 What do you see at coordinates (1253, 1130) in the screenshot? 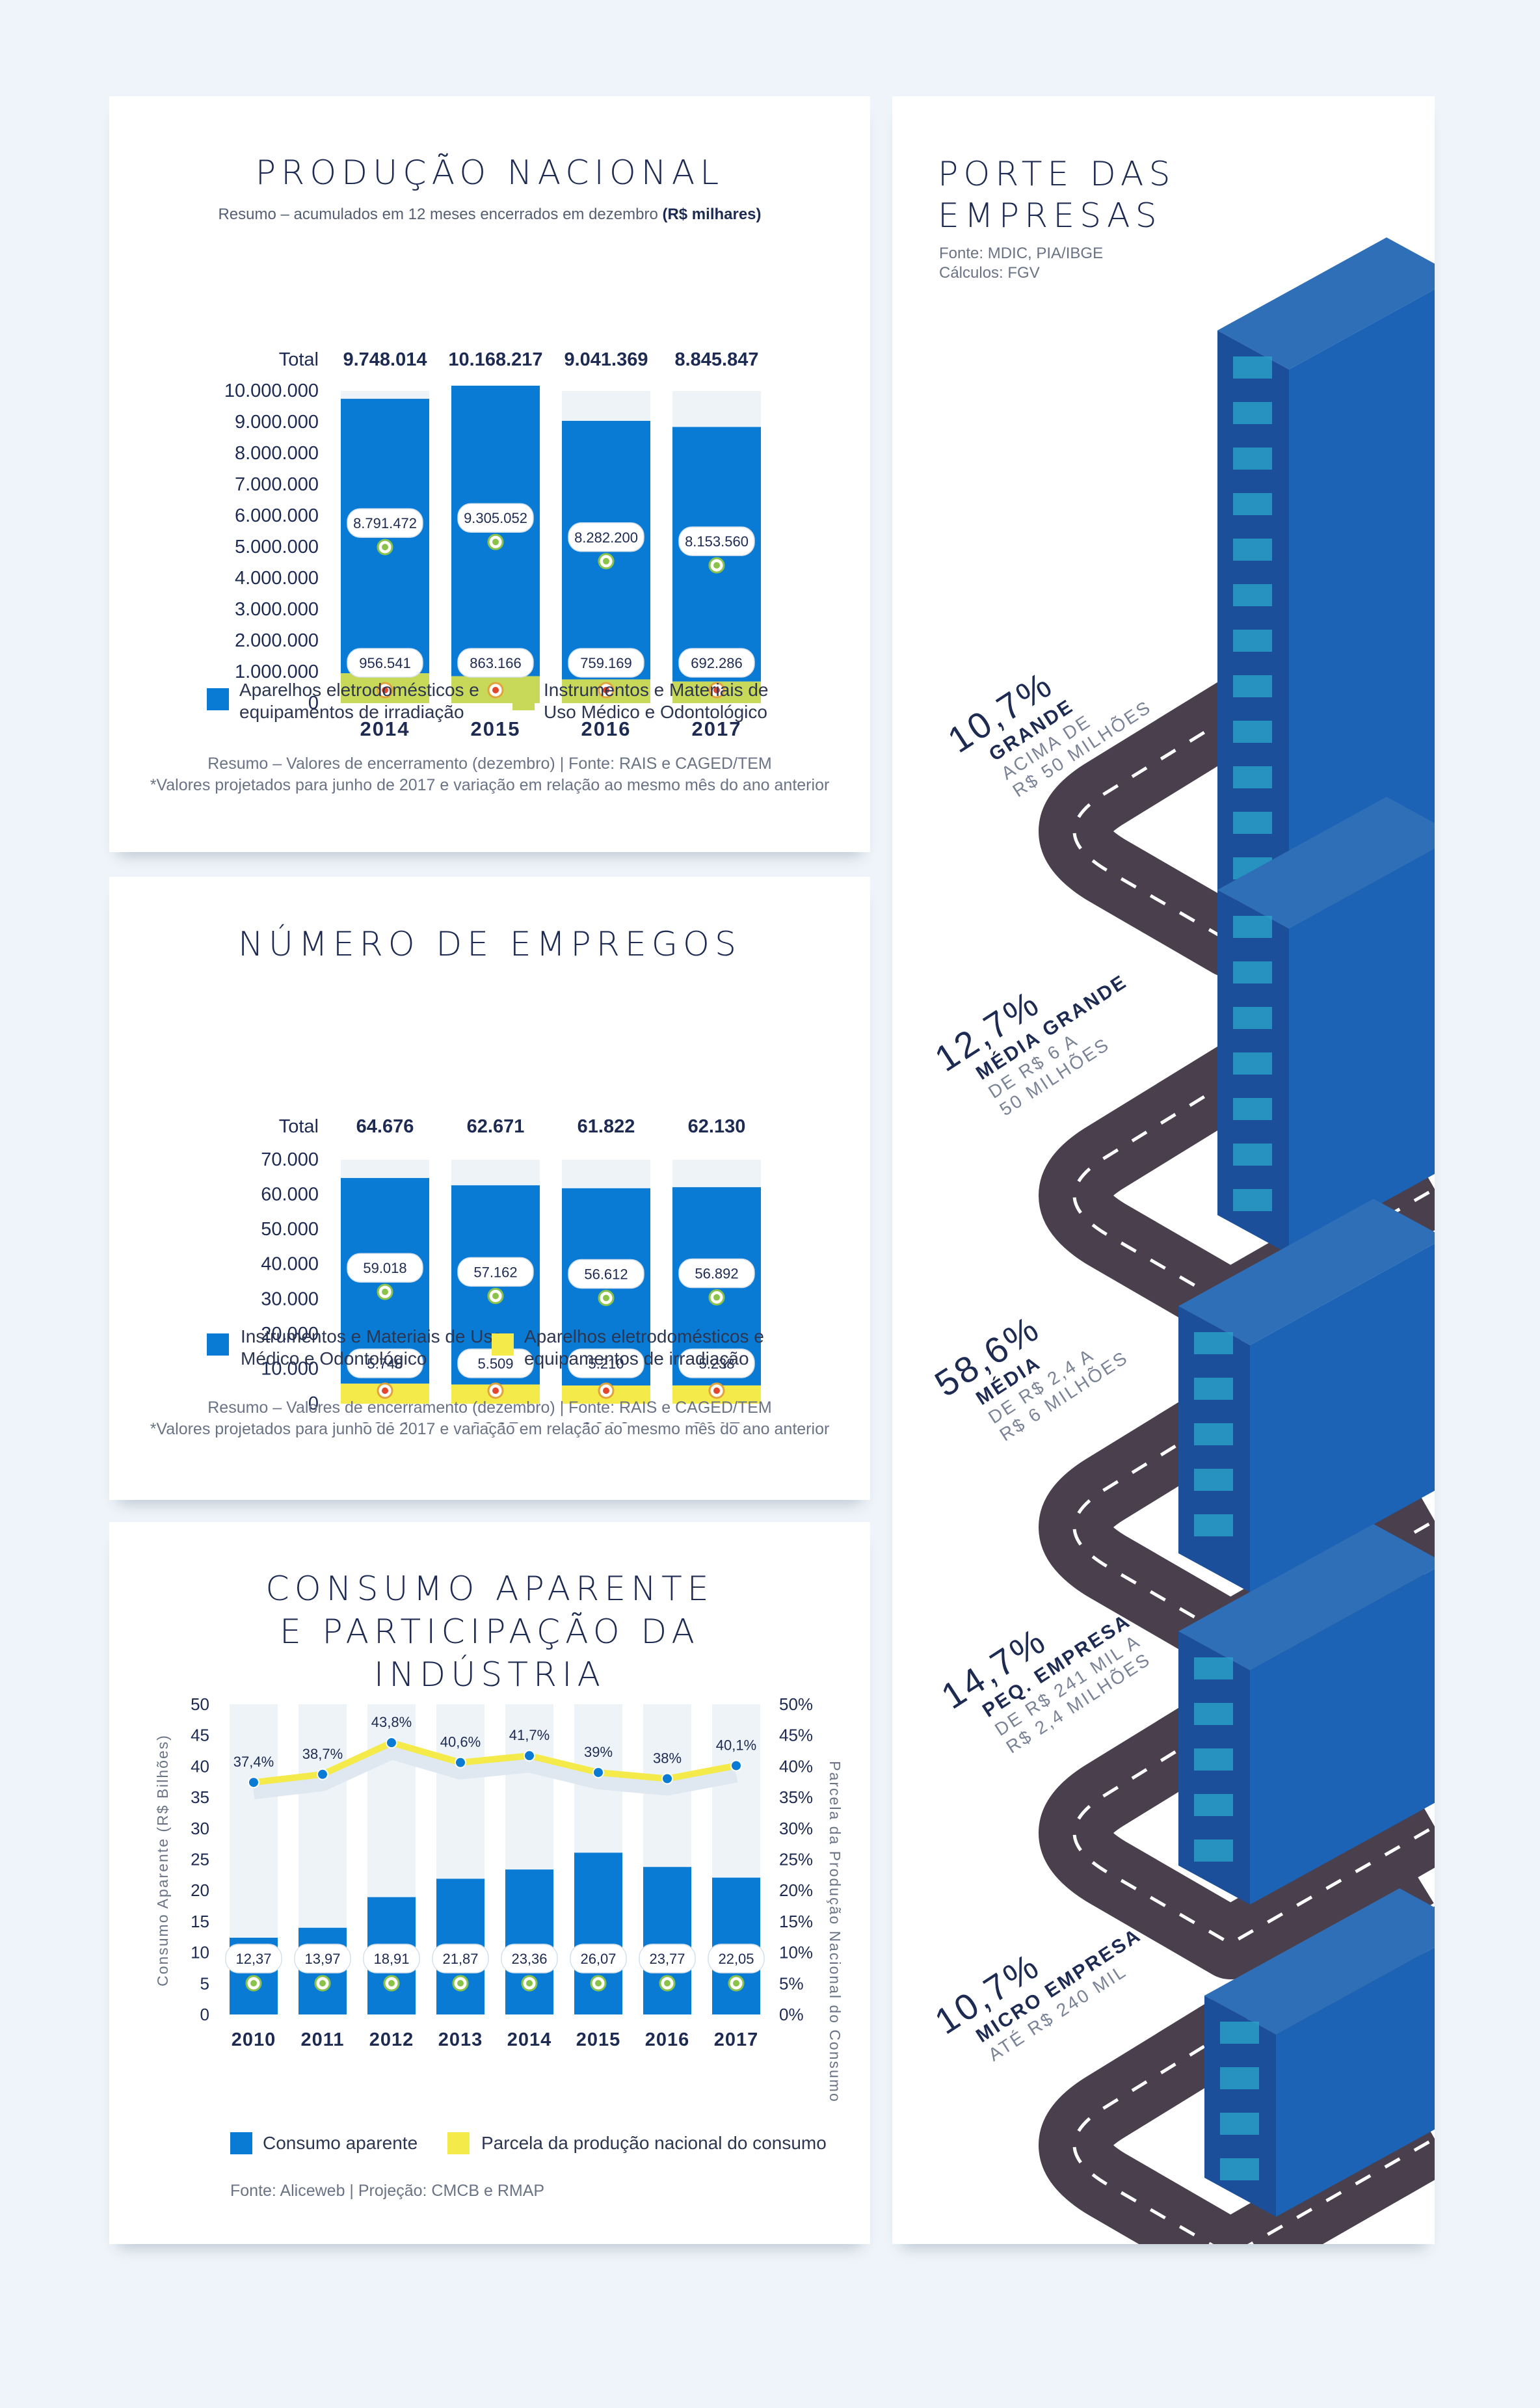
I see `road-media-grande-dashes` at bounding box center [1253, 1130].